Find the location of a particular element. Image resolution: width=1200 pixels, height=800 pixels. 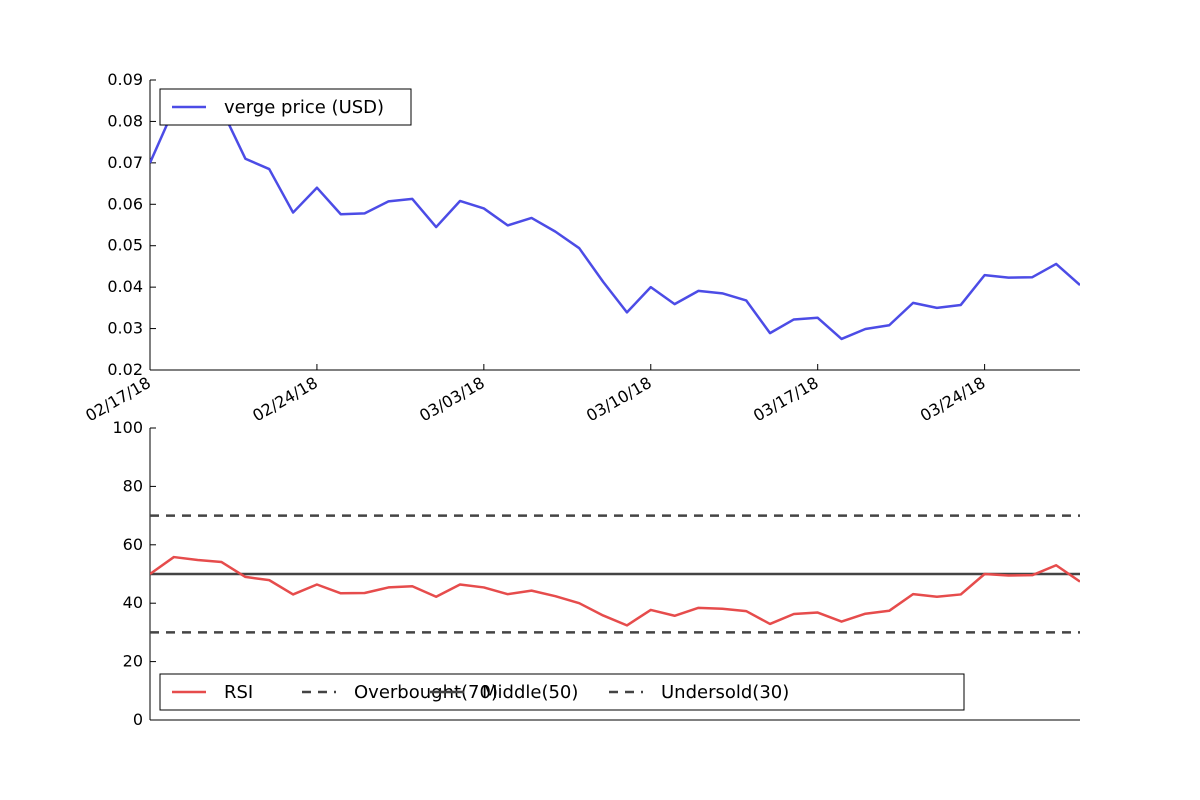

price-x-tick-label: 03/17/18 is located at coordinates (786, 399).